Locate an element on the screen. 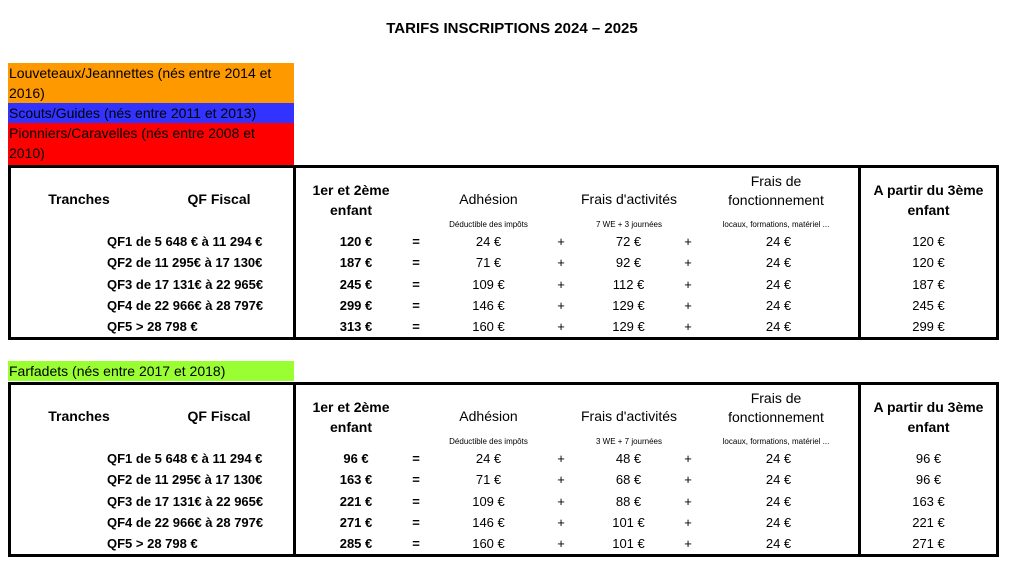 The image size is (1024, 569). row-qf: QF2 de 11 295€ à 17 130€ is located at coordinates (185, 263).